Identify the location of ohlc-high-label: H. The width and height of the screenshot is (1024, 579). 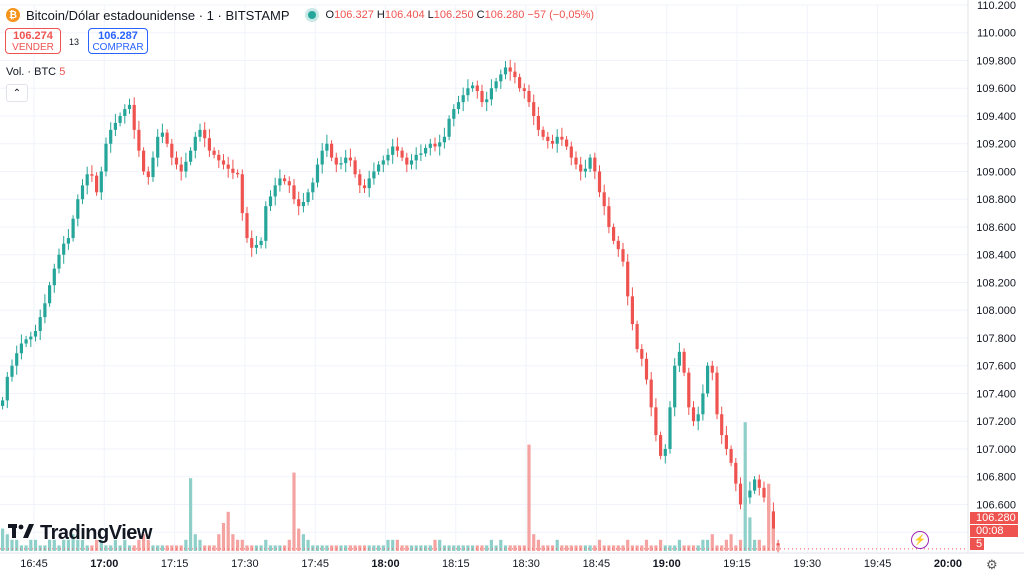
(380, 15).